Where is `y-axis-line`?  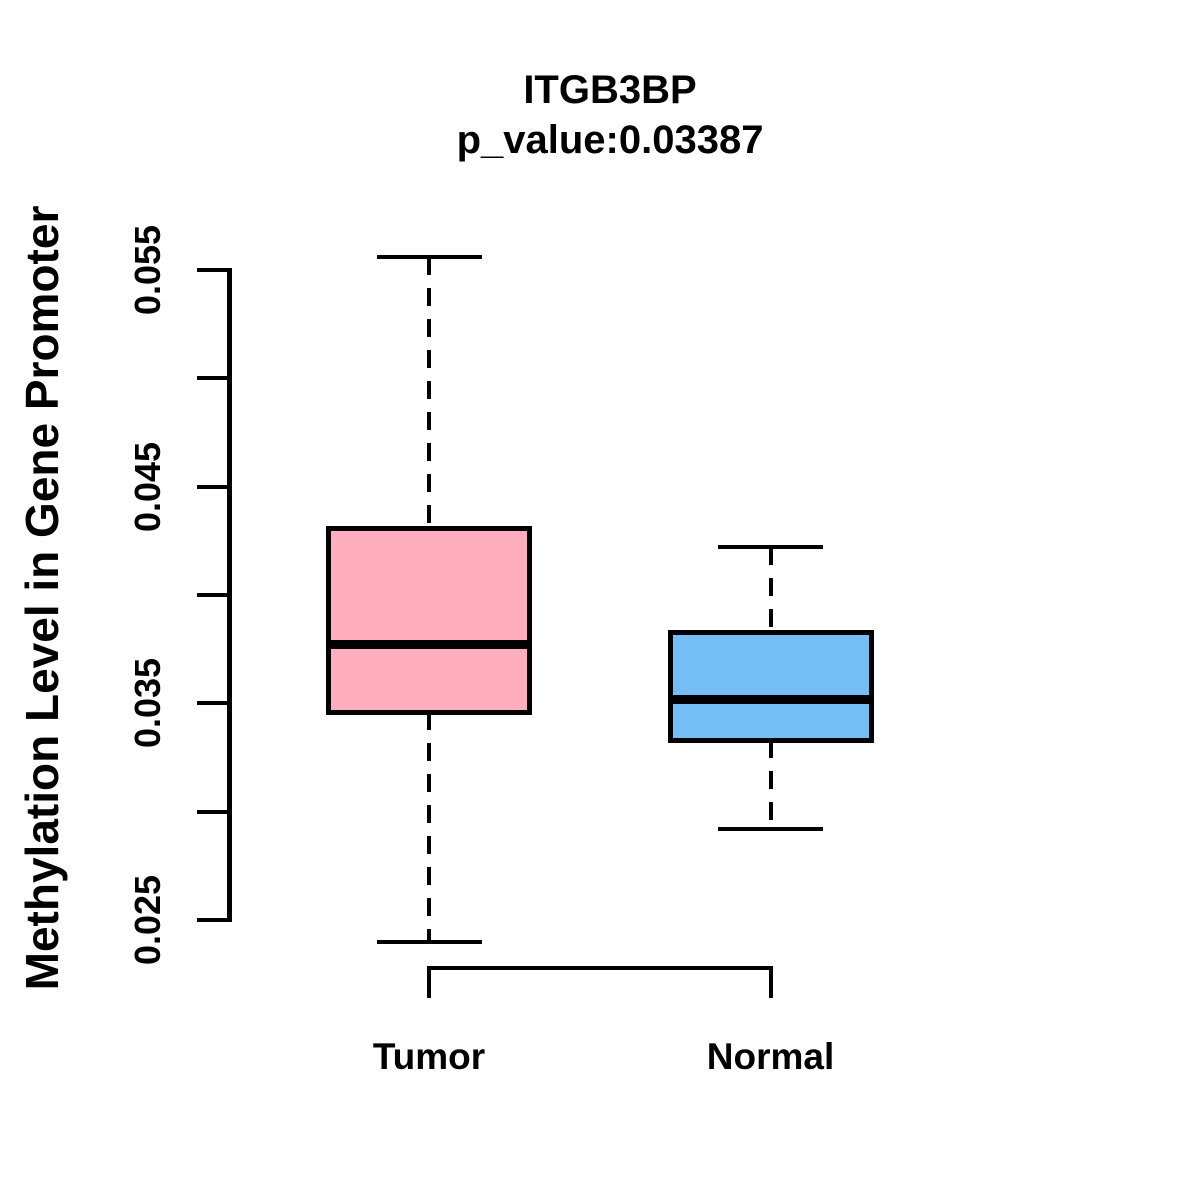
y-axis-line is located at coordinates (229, 595).